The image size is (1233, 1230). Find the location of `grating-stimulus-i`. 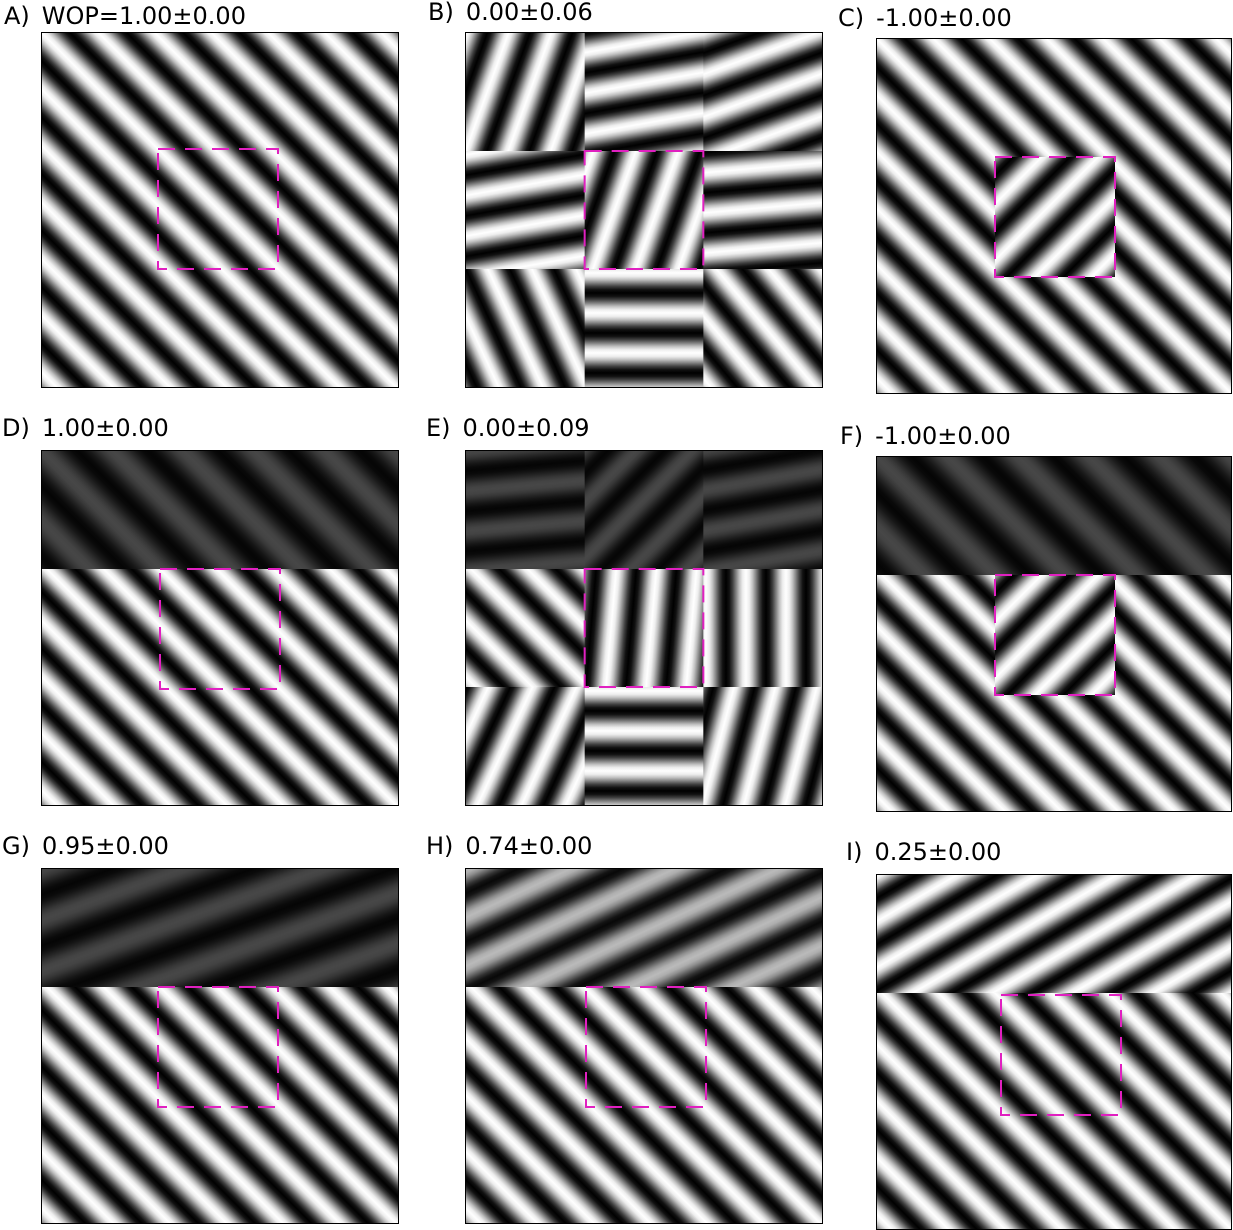

grating-stimulus-i is located at coordinates (1054, 1052).